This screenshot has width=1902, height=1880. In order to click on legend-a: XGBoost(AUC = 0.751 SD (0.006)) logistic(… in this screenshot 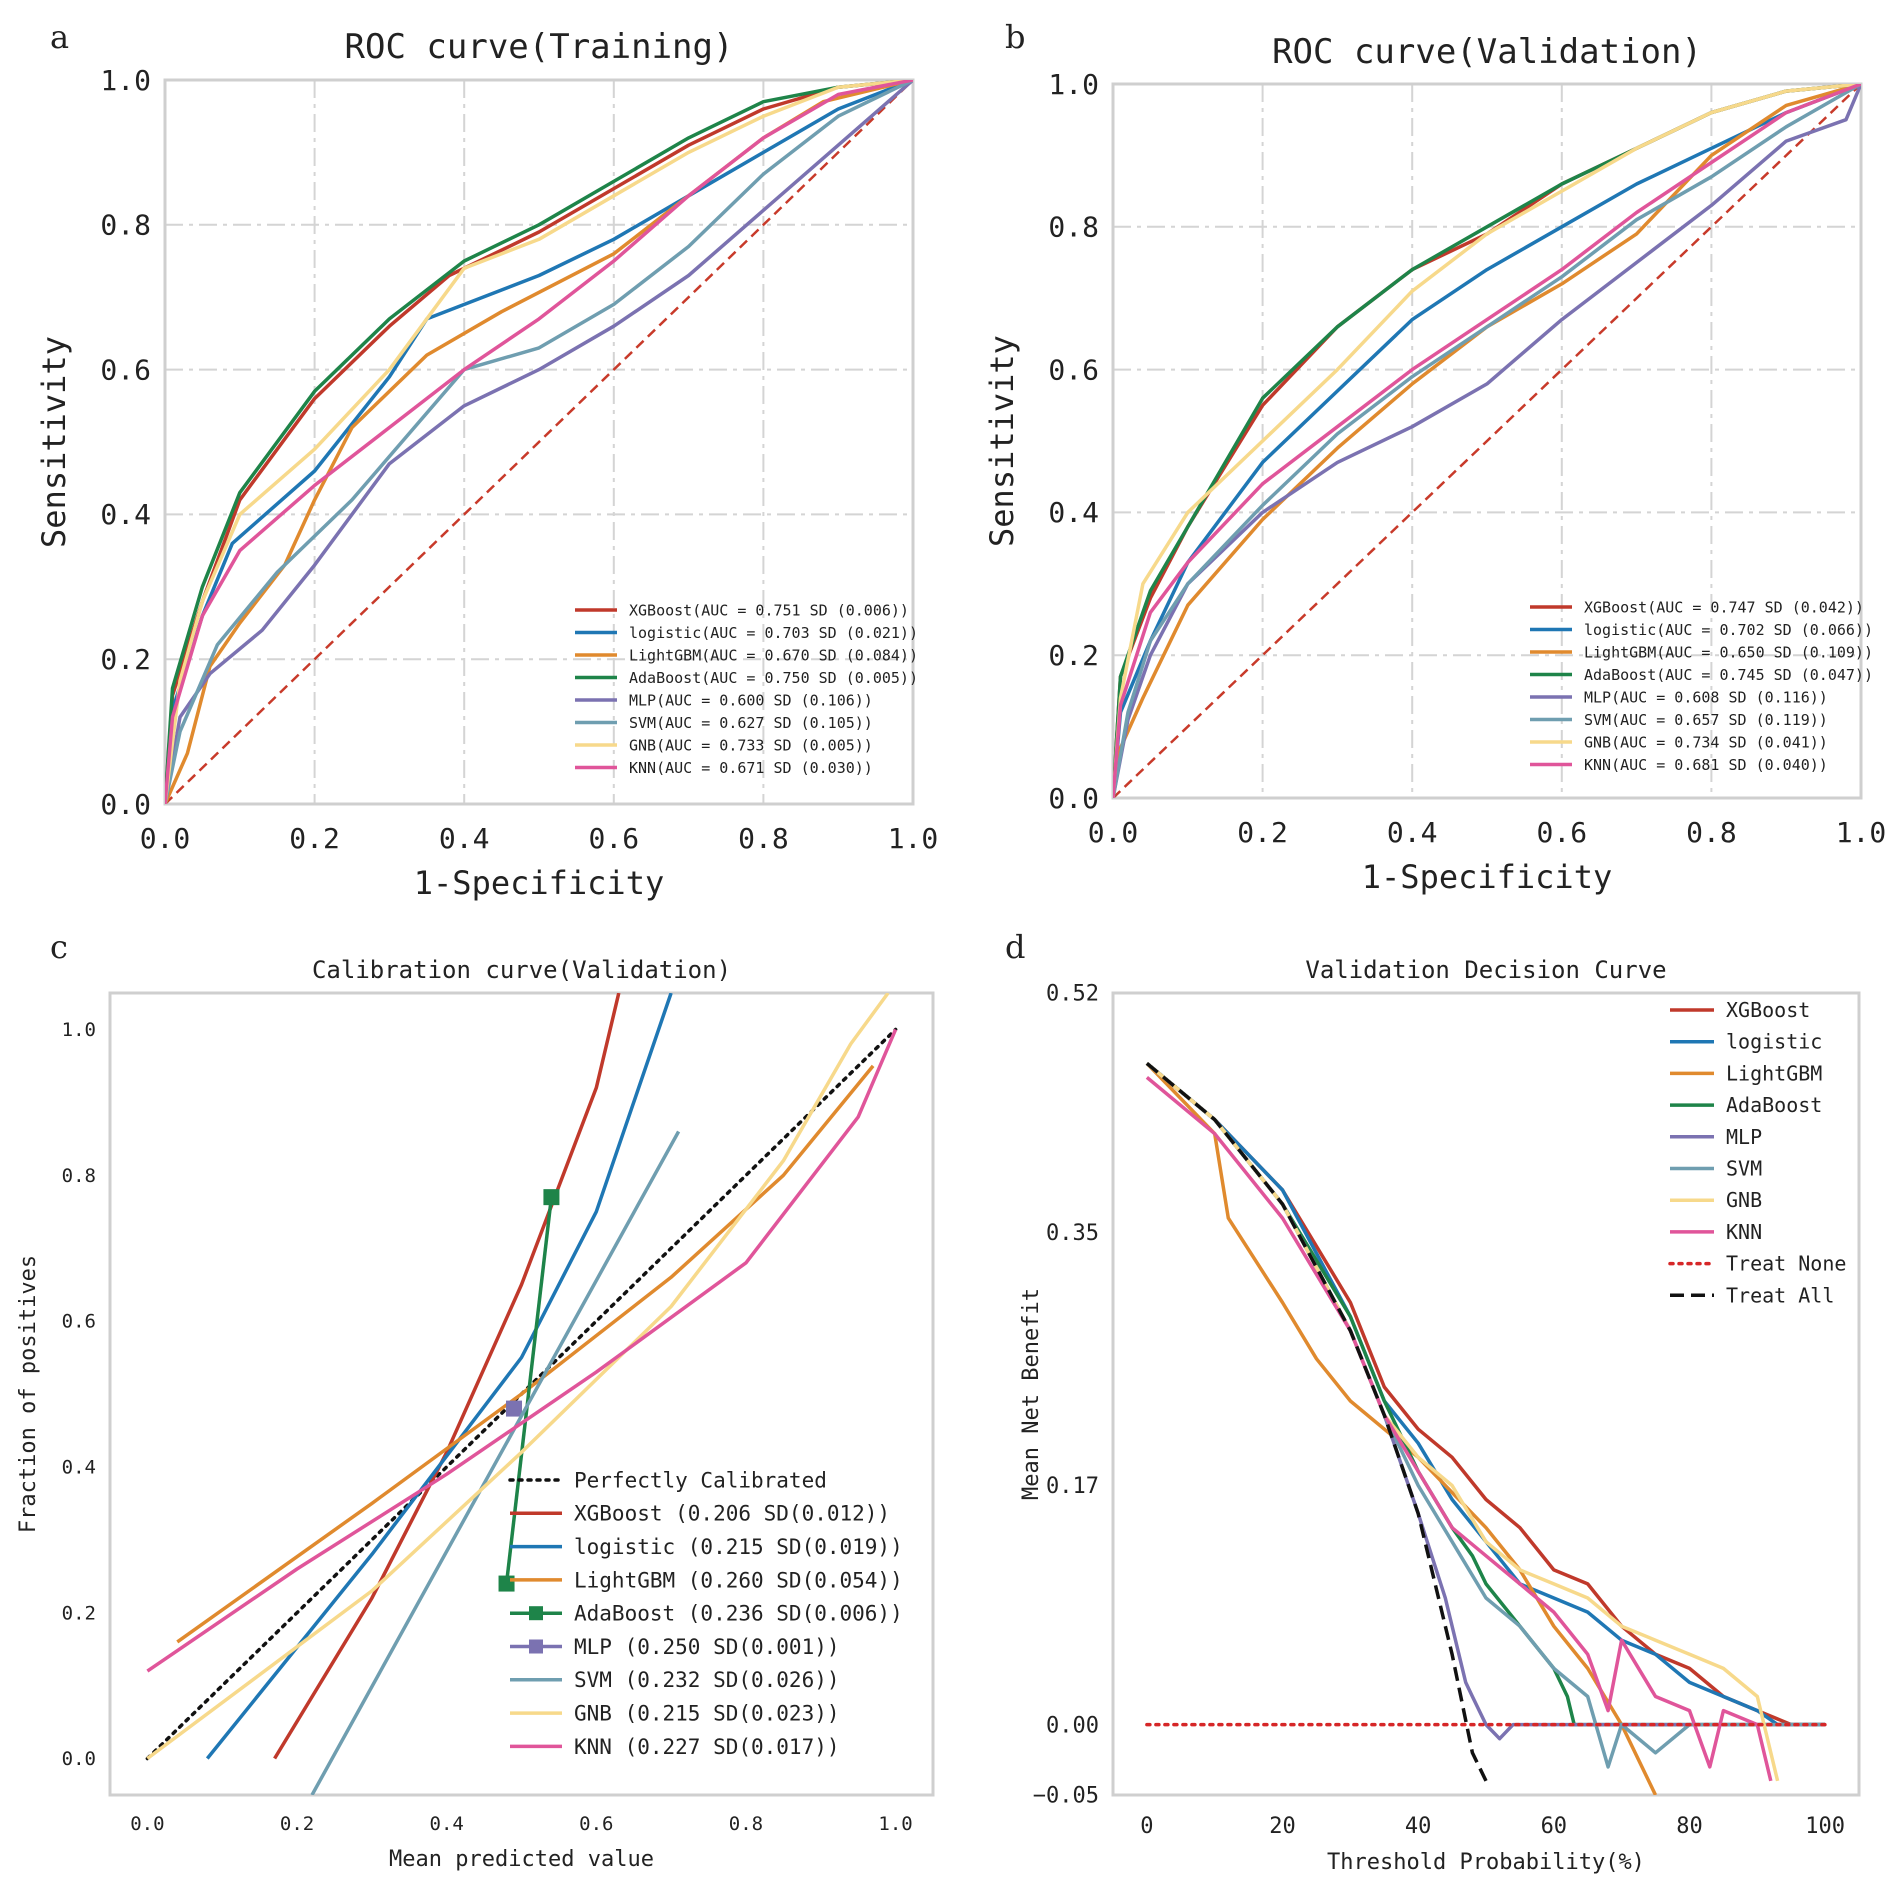, I will do `click(746, 689)`.